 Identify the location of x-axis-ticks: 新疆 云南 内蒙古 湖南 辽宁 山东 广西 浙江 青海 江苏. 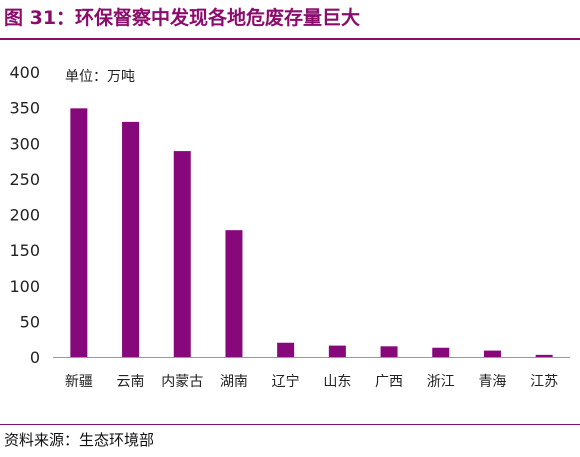
(311, 381).